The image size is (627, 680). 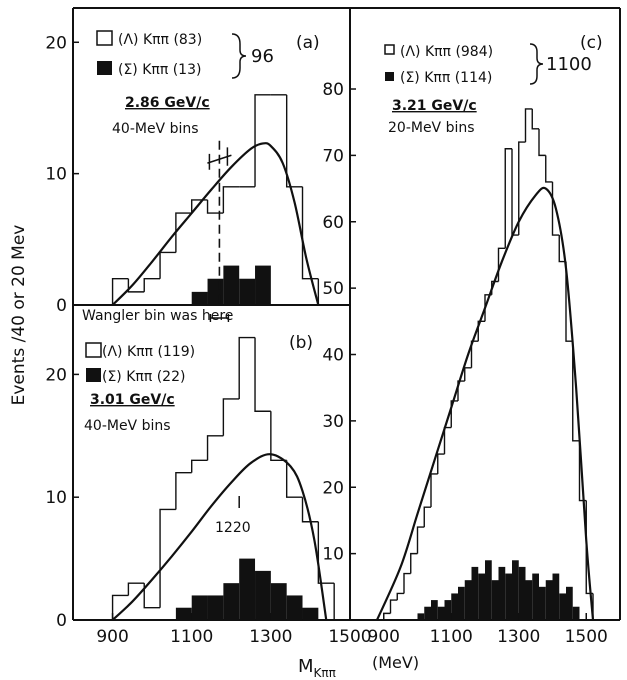 What do you see at coordinates (389, 76) in the screenshot?
I see `panel-c-sigma-swatch` at bounding box center [389, 76].